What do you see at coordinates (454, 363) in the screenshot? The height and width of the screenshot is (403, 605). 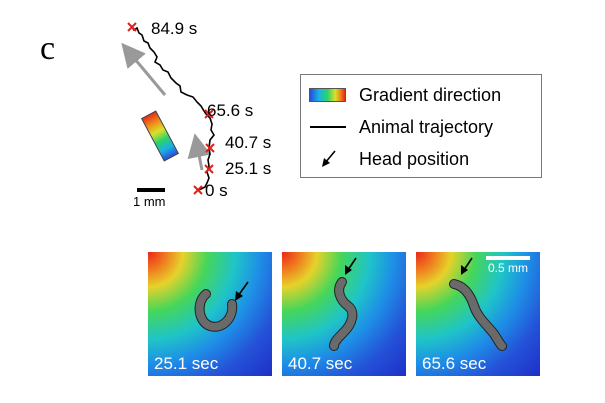 I see `frame-time-label-3: 65.6 sec` at bounding box center [454, 363].